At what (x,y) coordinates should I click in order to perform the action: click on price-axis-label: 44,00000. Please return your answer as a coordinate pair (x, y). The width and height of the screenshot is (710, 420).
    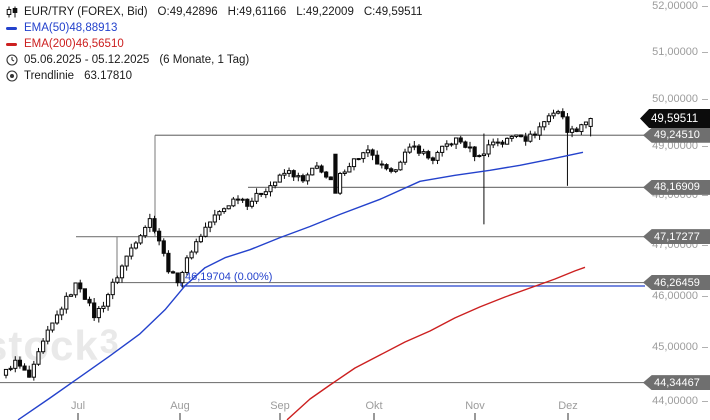
    Looking at the image, I should click on (675, 400).